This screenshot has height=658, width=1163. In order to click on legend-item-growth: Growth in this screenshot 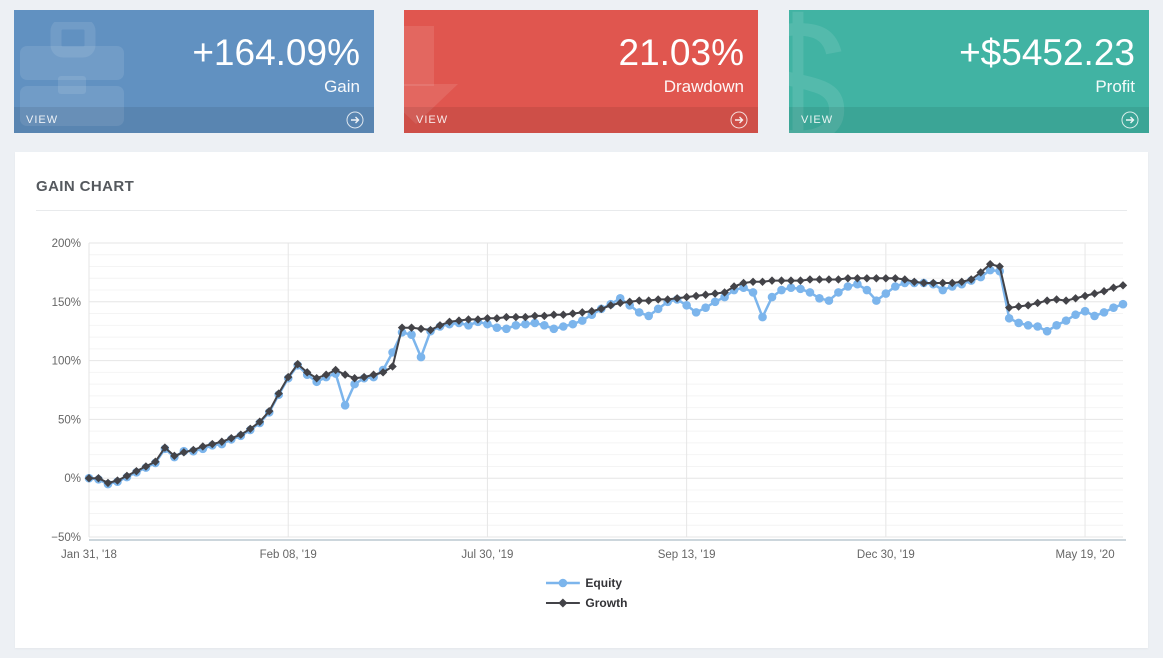, I will do `click(586, 603)`.